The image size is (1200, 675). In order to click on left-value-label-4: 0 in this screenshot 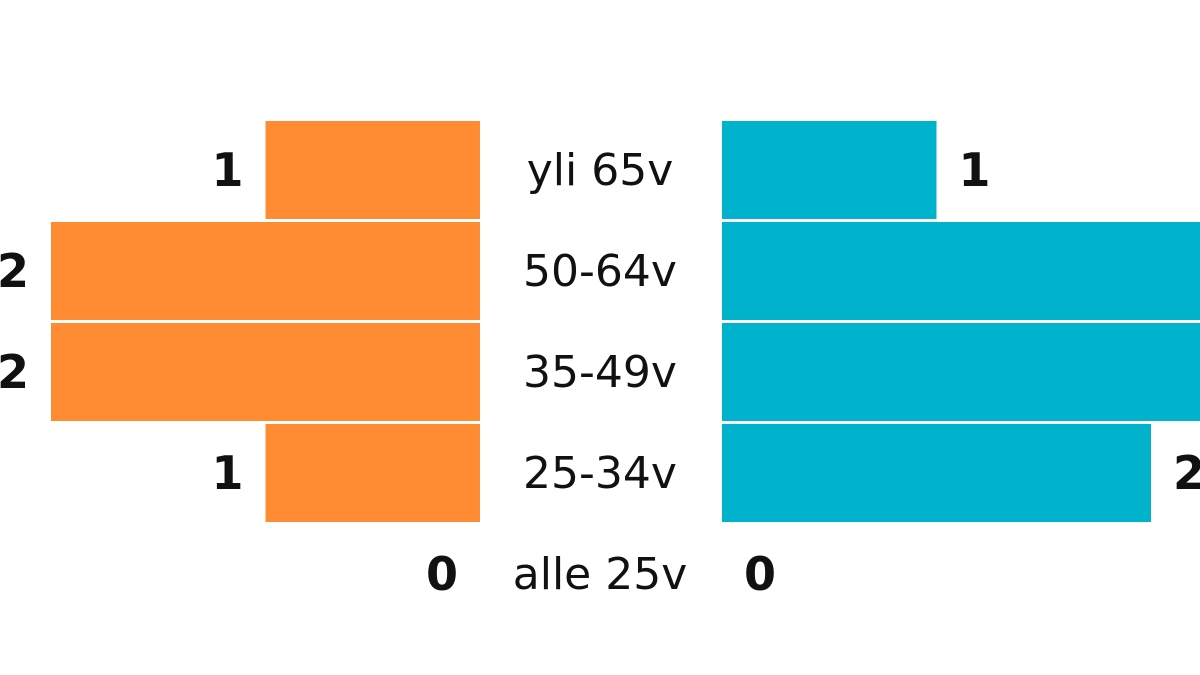, I will do `click(442, 574)`.